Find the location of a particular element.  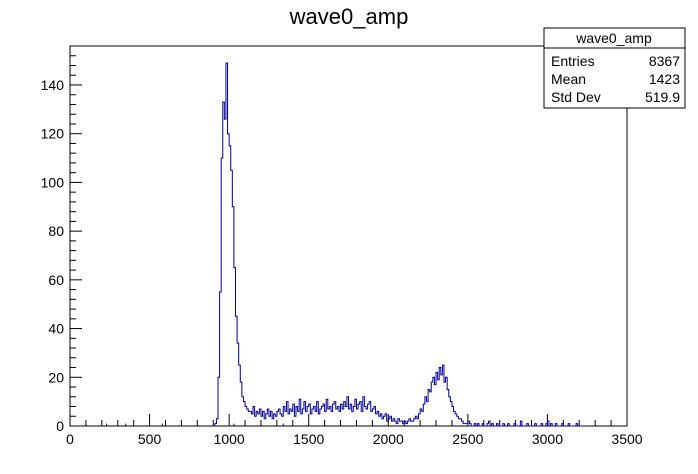

y-tick-label: 0 is located at coordinates (60, 426).